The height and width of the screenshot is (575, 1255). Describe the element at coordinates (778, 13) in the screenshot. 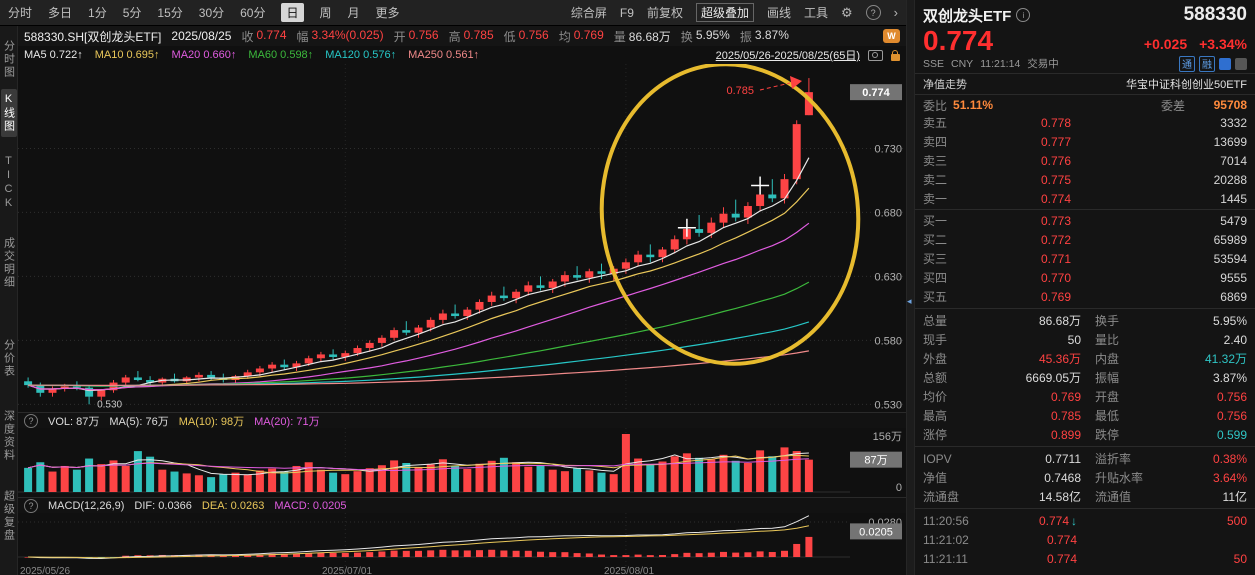

I see `tool-画线: 画线` at that location.